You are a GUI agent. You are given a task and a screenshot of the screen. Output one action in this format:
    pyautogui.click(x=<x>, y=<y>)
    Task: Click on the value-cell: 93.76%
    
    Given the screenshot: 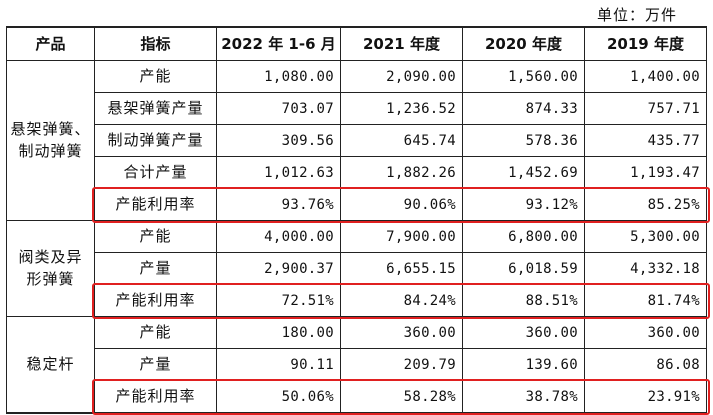 What is the action you would take?
    pyautogui.click(x=279, y=205)
    